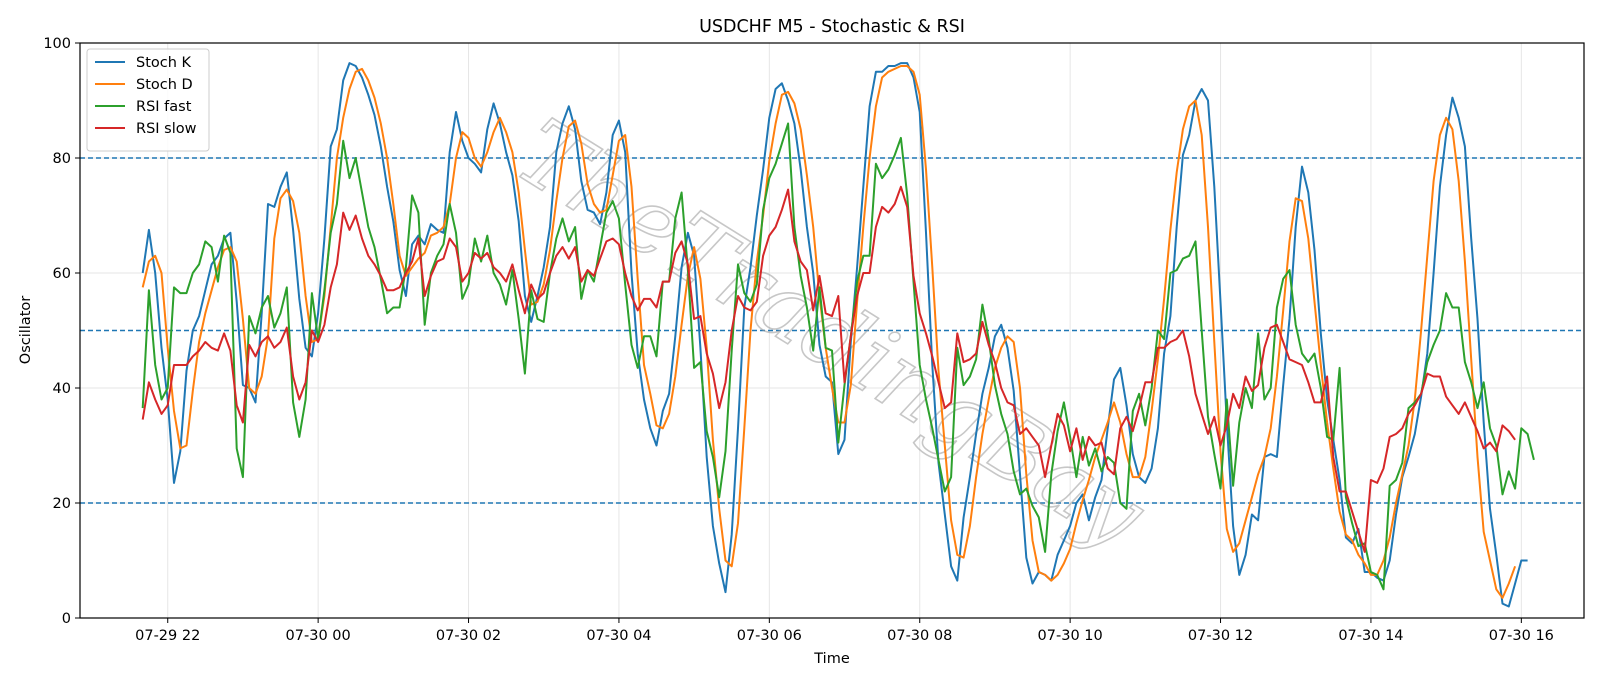 The height and width of the screenshot is (686, 1600). What do you see at coordinates (831, 659) in the screenshot?
I see `x-axis-label: Time` at bounding box center [831, 659].